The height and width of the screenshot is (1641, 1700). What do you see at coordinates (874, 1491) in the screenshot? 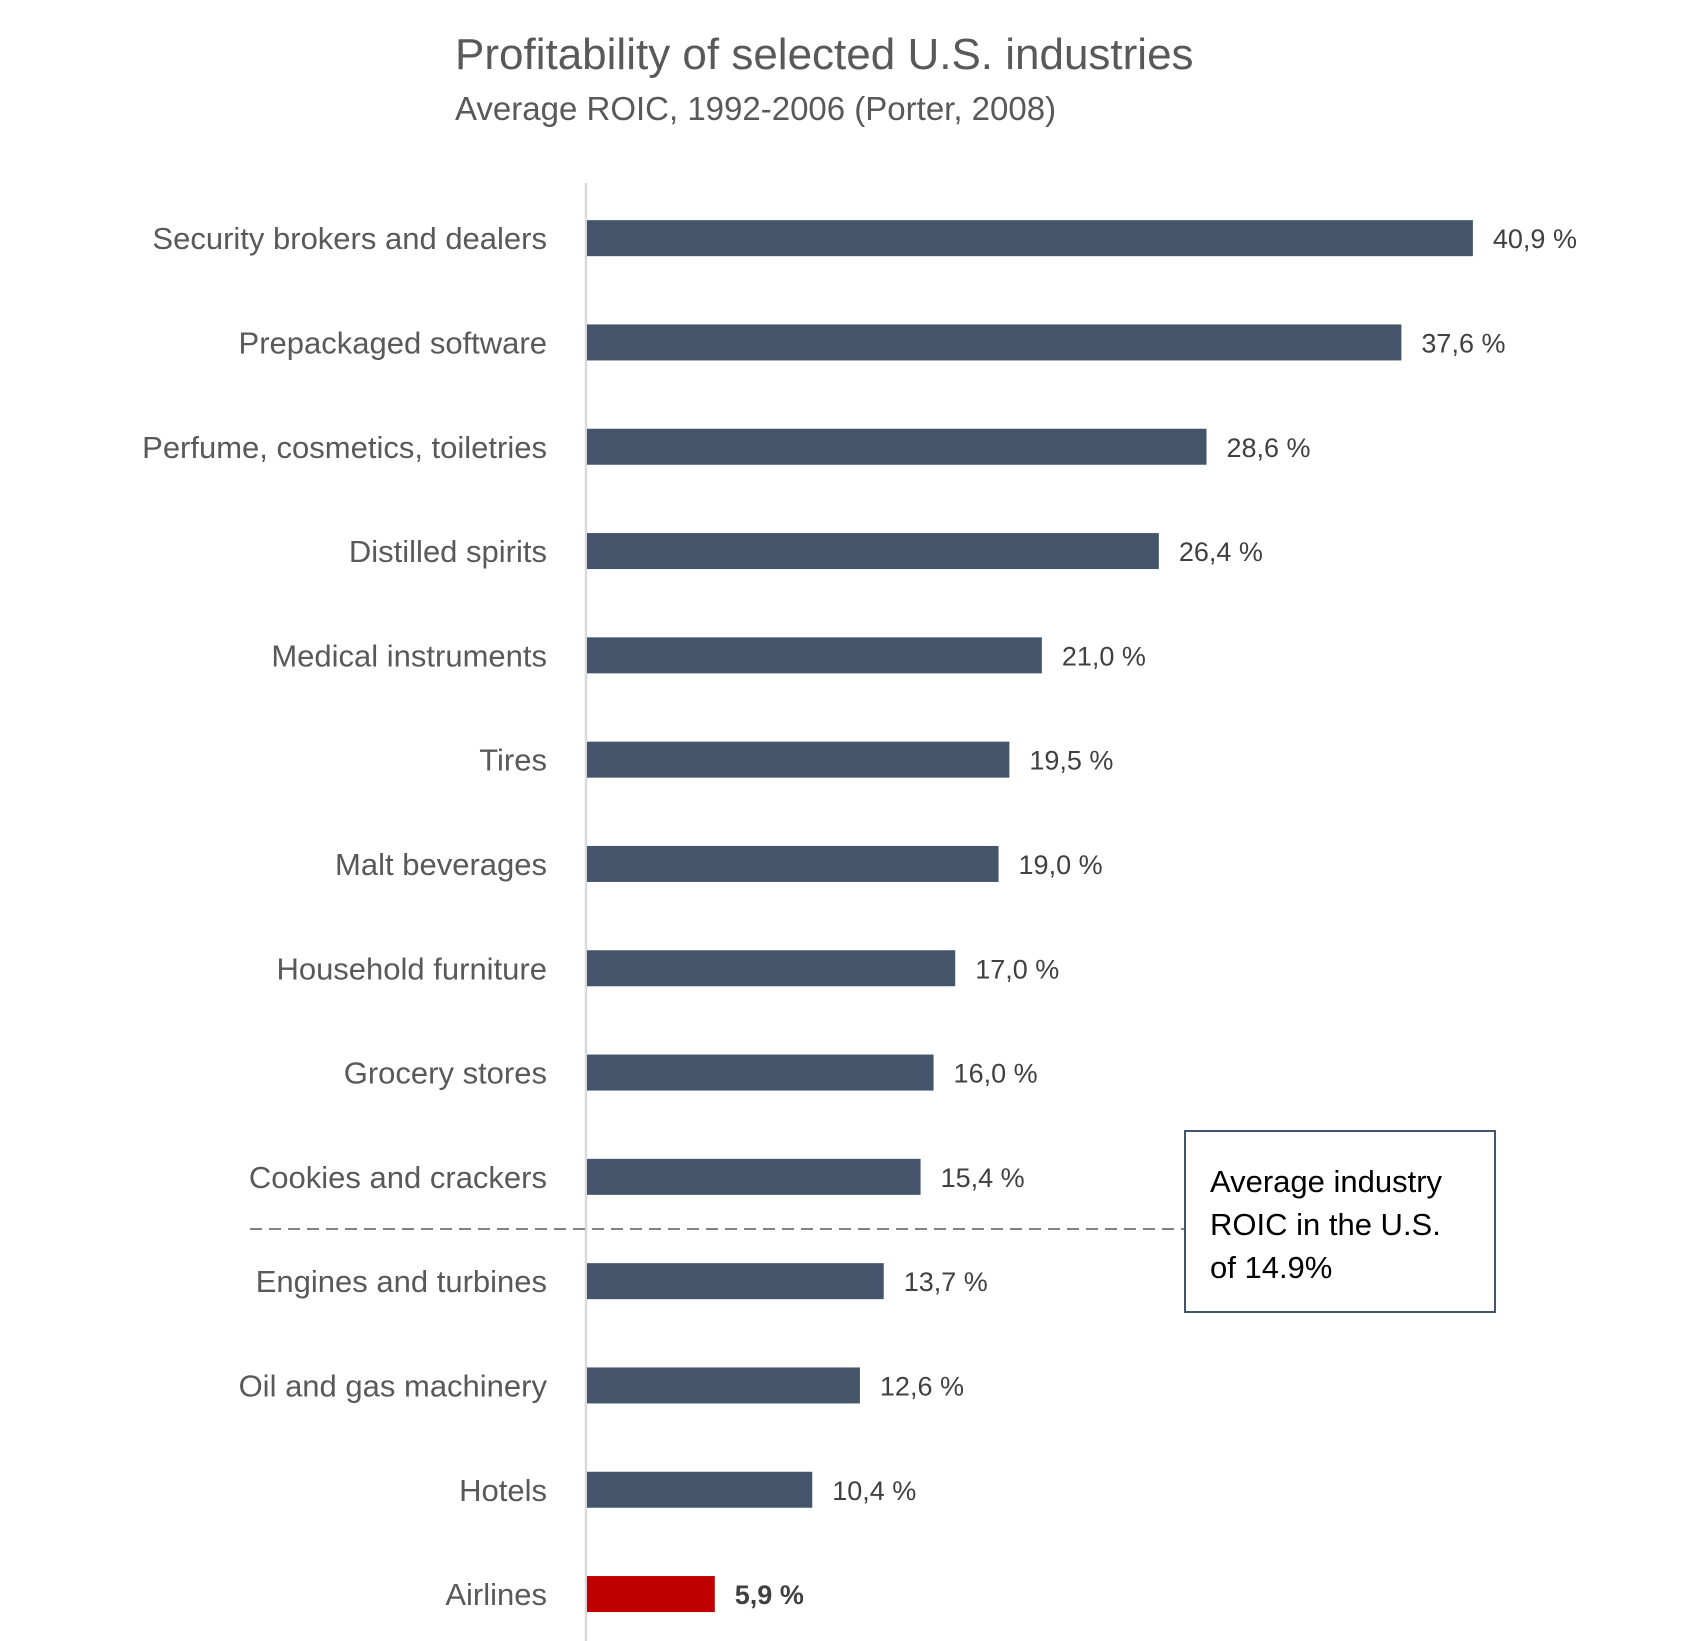
I see `value-label: 10,4 %` at bounding box center [874, 1491].